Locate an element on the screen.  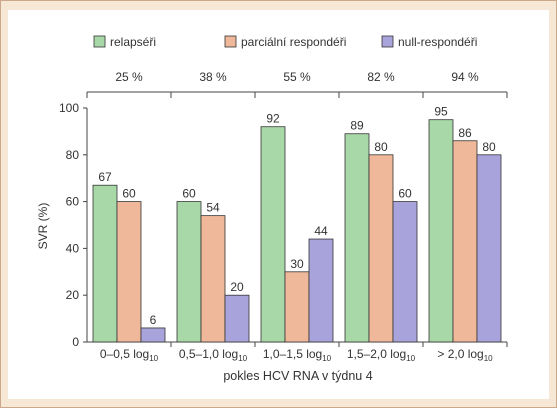
bar-value-label: 30 is located at coordinates (297, 264).